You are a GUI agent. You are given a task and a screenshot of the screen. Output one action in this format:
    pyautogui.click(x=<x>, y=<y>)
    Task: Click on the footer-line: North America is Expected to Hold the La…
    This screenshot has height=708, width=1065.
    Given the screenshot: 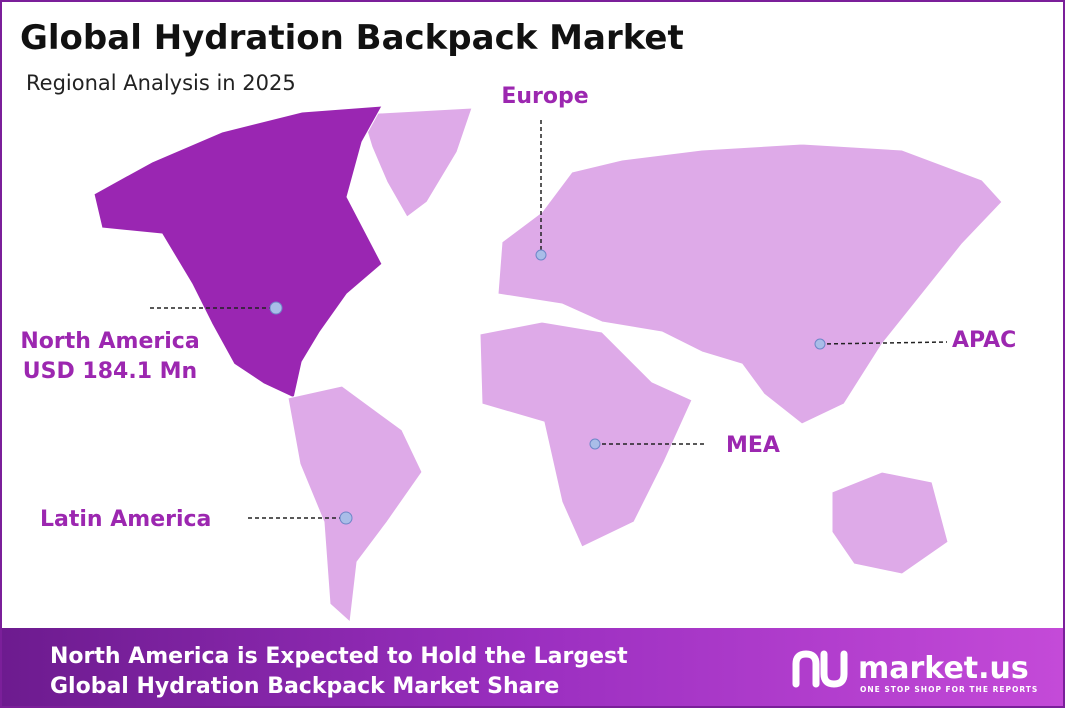 What is the action you would take?
    pyautogui.click(x=339, y=656)
    